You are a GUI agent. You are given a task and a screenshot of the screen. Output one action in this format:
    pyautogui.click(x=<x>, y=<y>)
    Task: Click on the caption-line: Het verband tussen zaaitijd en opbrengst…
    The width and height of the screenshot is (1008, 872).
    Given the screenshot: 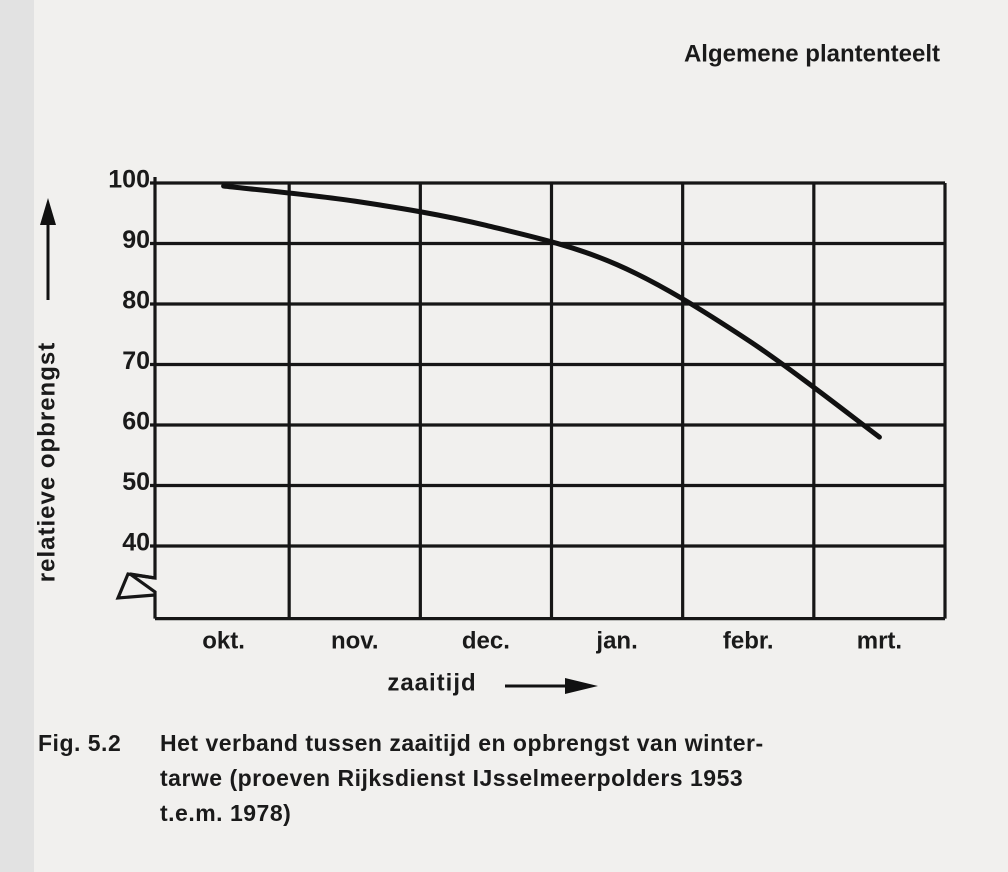 What is the action you would take?
    pyautogui.click(x=462, y=743)
    